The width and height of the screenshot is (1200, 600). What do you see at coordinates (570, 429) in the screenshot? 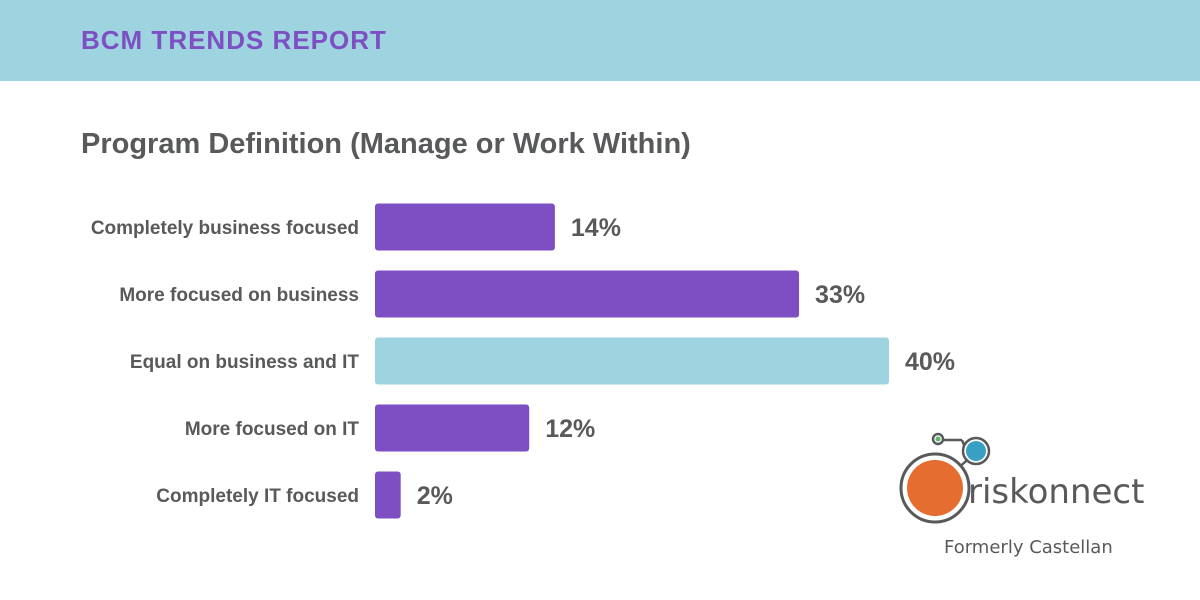
I see `value-label: 12%` at bounding box center [570, 429].